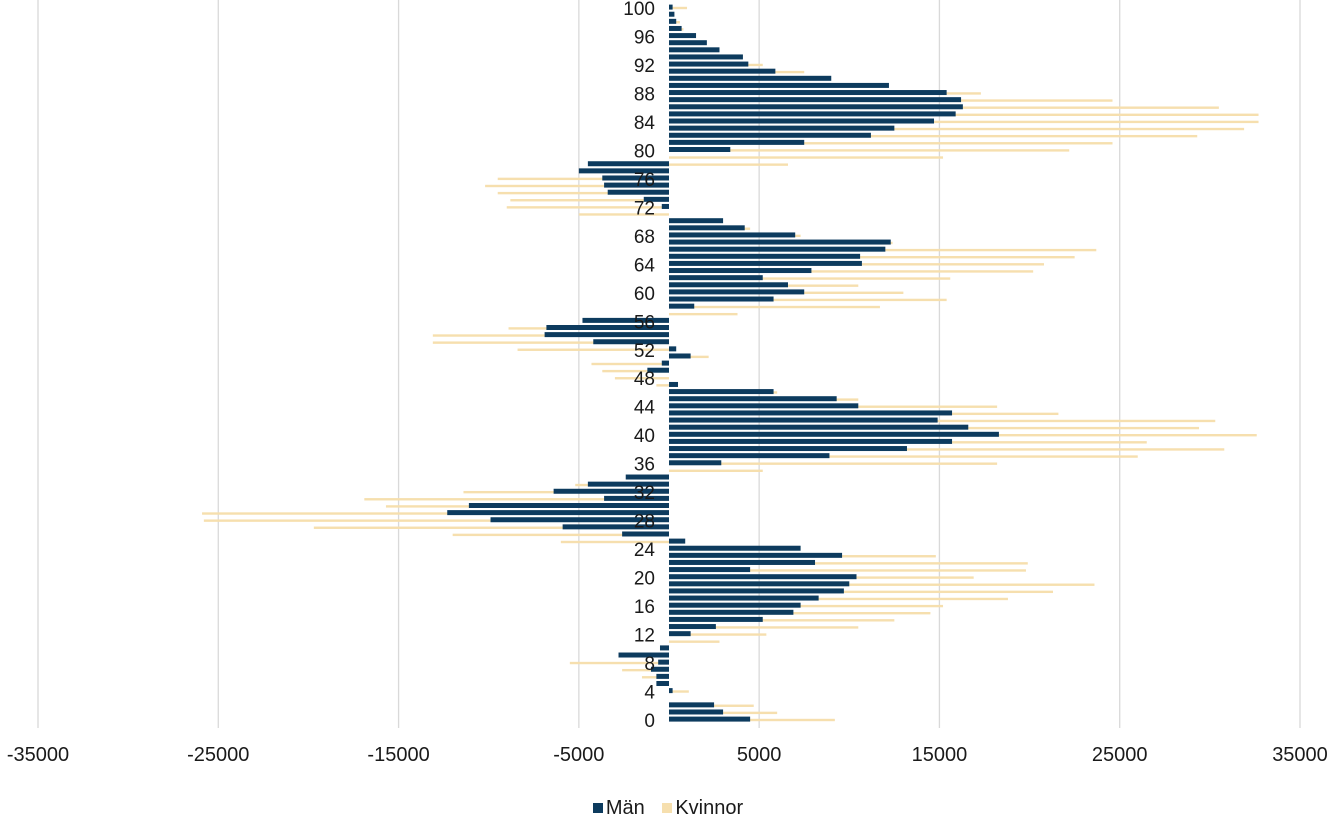 This screenshot has height=820, width=1336. I want to click on y-tick-label: 32, so click(644, 493).